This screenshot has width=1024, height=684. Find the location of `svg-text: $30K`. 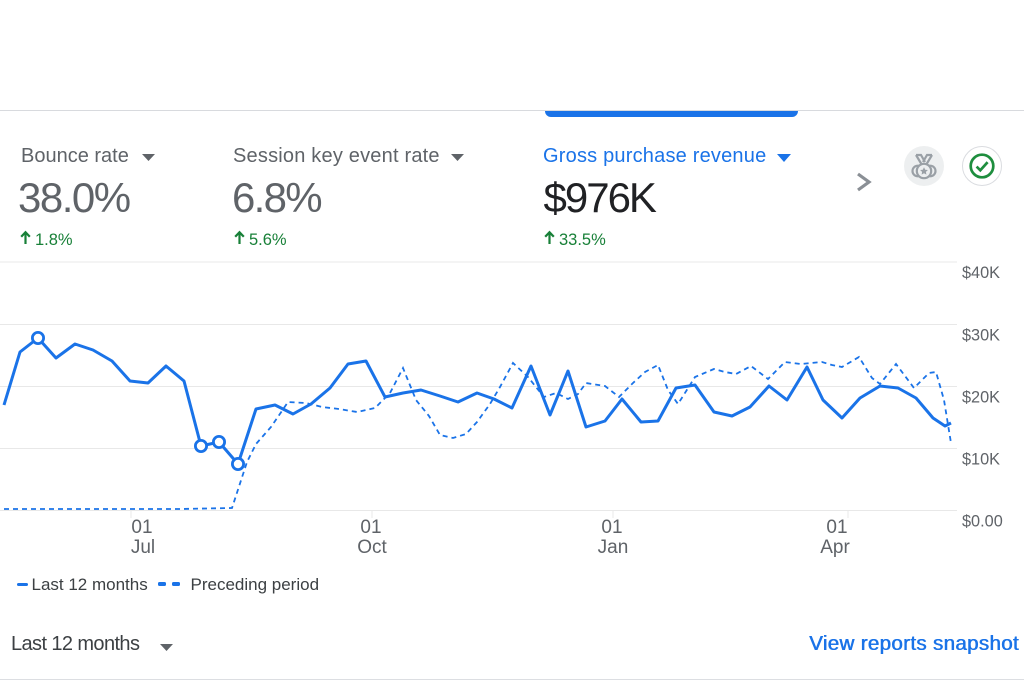

svg-text: $30K is located at coordinates (981, 336).